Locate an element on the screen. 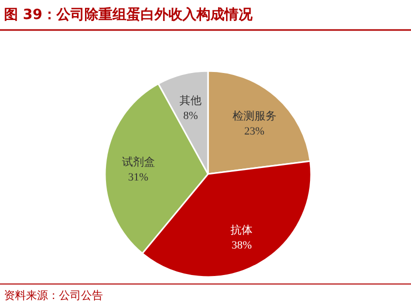  chart-title: 图 39：公司除重组蛋白外收入构成情况 is located at coordinates (129, 15).